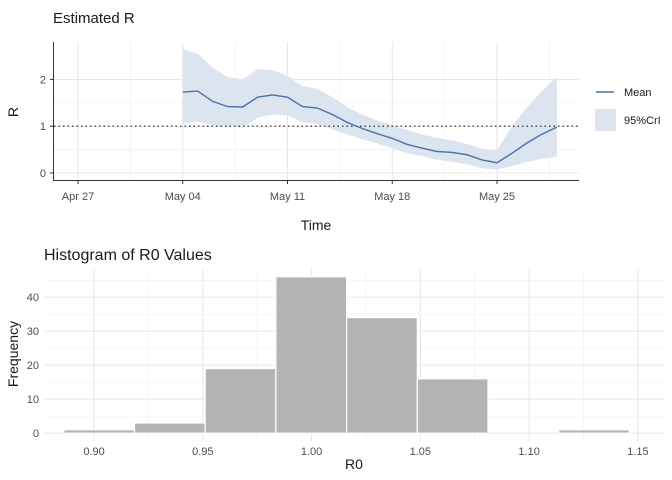  What do you see at coordinates (33, 400) in the screenshot?
I see `y-tick-label: 10` at bounding box center [33, 400].